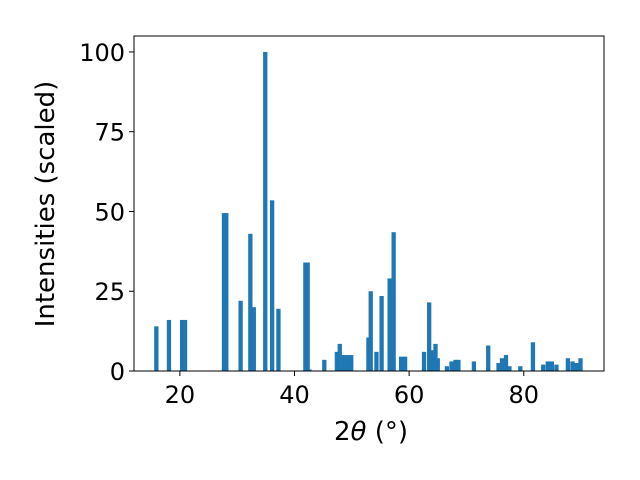 This screenshot has height=480, width=640. I want to click on x-tick-label-40: 40, so click(294, 395).